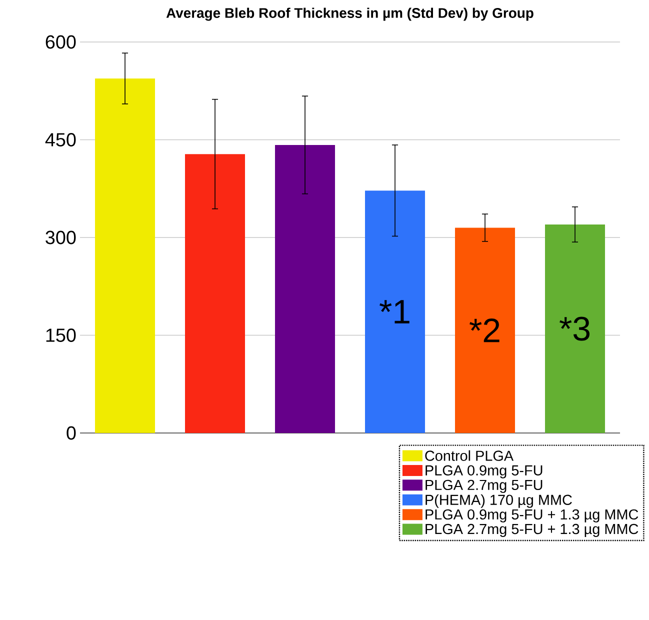  I want to click on y-tick-label: 150, so click(61, 335).